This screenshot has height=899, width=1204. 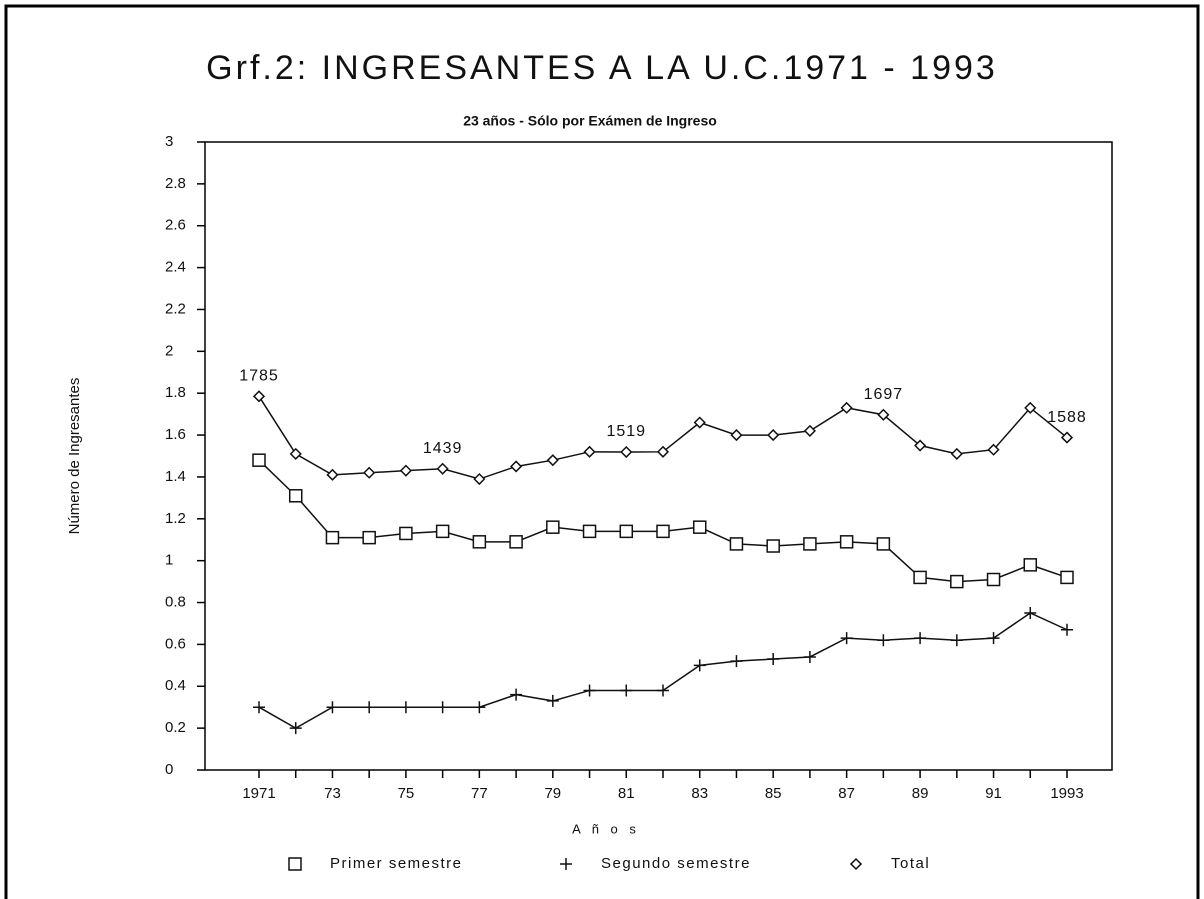 What do you see at coordinates (169, 141) in the screenshot?
I see `y-tick-label: 3` at bounding box center [169, 141].